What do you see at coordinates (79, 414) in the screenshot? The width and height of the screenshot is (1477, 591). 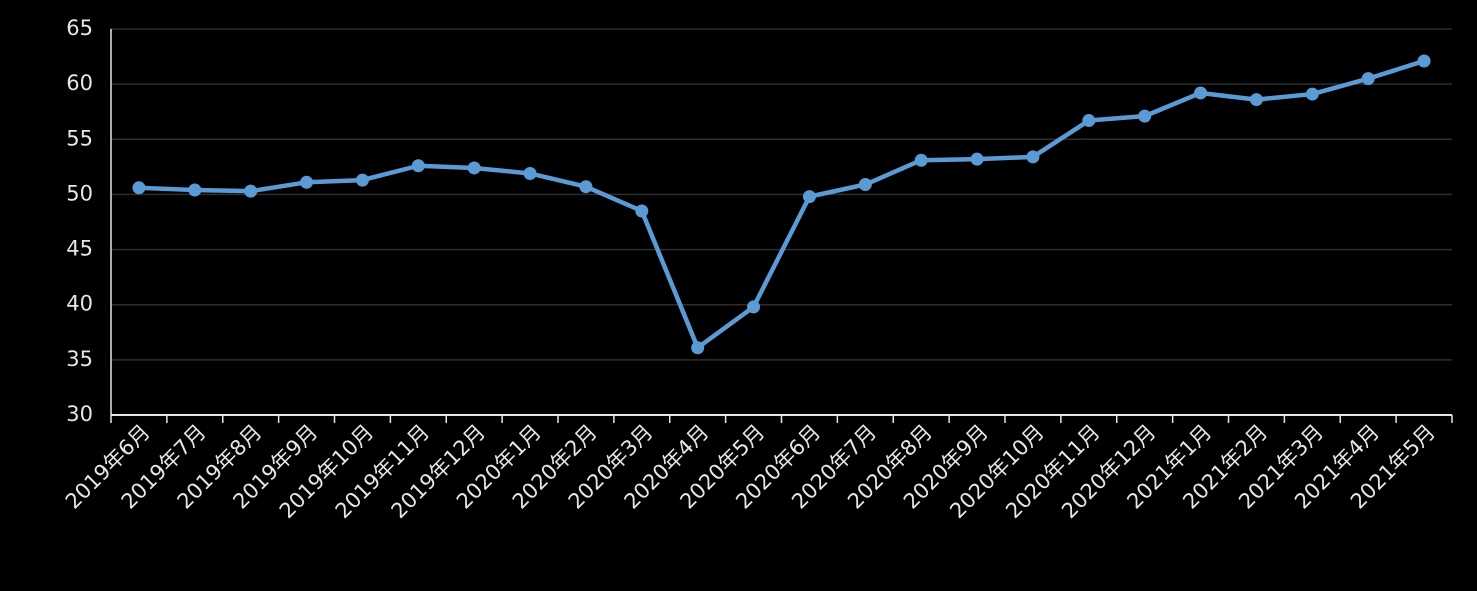 I see `y-tick-label: 30` at bounding box center [79, 414].